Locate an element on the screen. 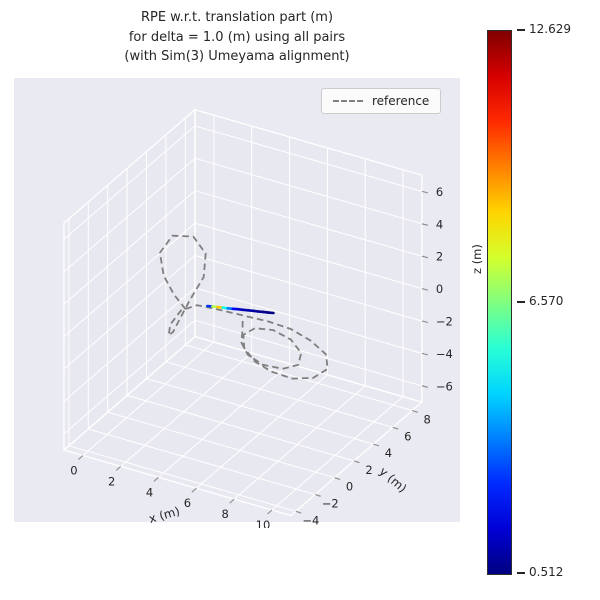 This screenshot has width=600, height=600. z-tick-label: 4 is located at coordinates (439, 224).